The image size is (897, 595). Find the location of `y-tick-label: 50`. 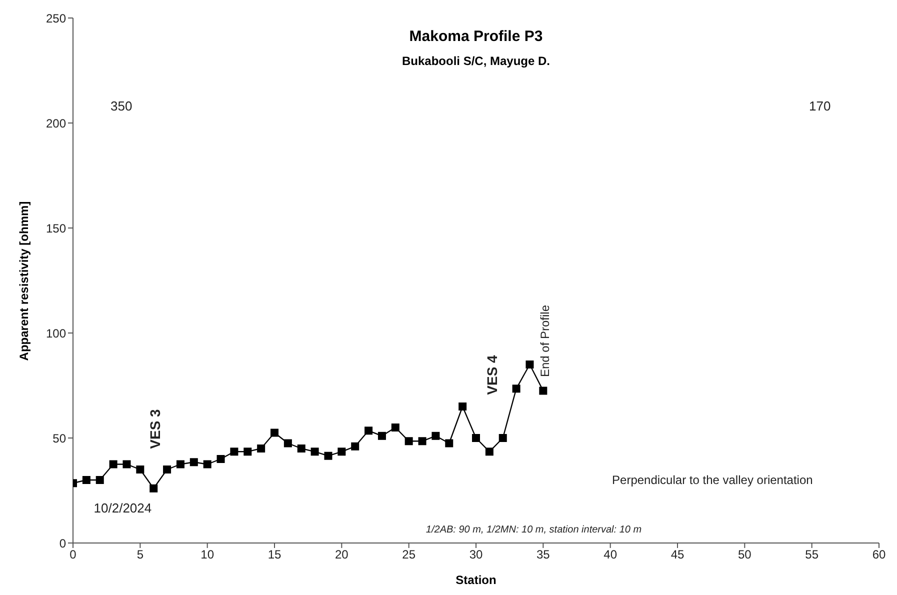

y-tick-label: 50 is located at coordinates (59, 438).